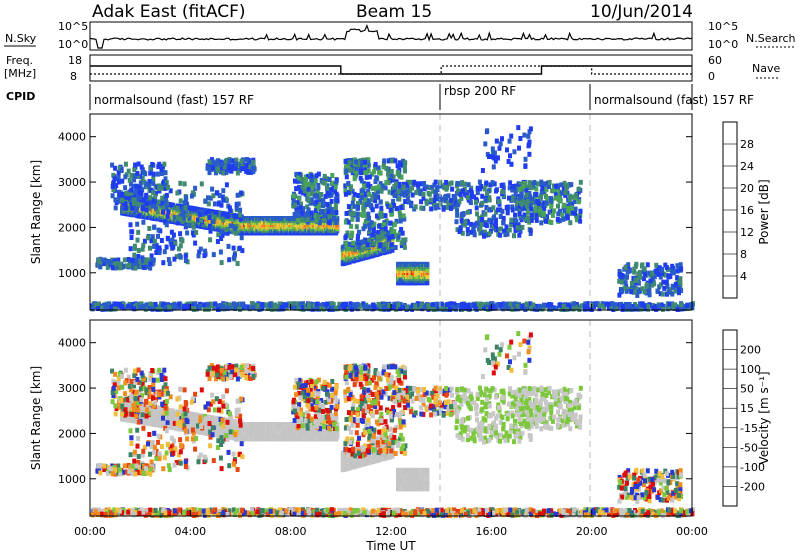  What do you see at coordinates (392, 68) in the screenshot?
I see `freq-panel: Freq. [MHz] 18 8 60 0 Nave` at bounding box center [392, 68].